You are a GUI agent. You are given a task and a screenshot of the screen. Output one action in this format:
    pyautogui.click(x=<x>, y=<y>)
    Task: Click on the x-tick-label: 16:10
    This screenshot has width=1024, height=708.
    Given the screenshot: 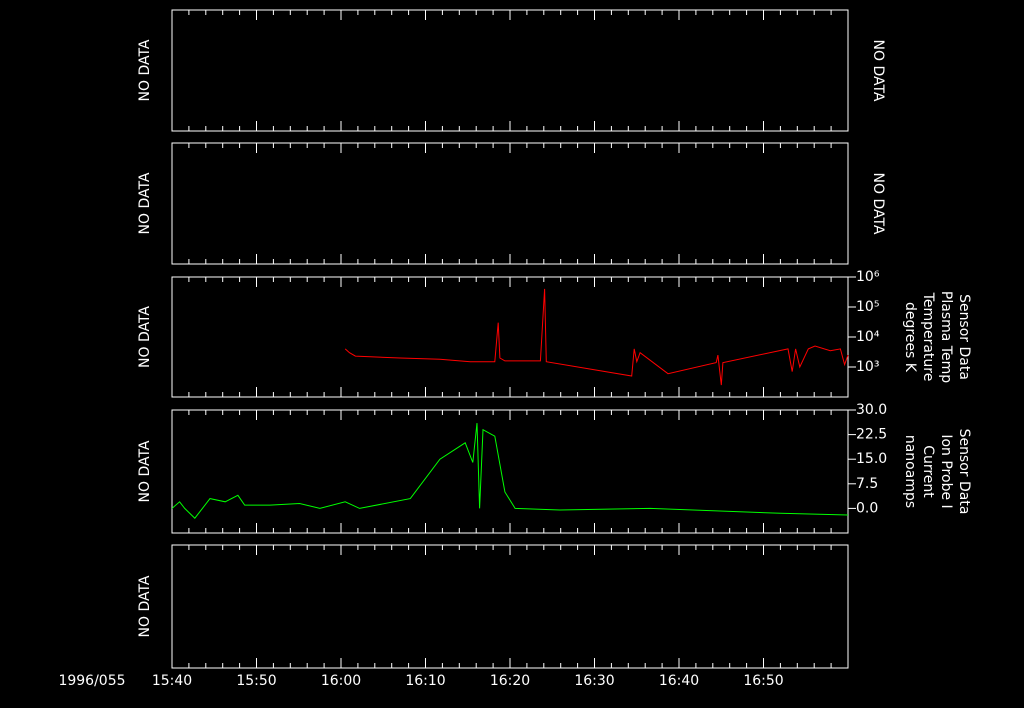 What is the action you would take?
    pyautogui.click(x=425, y=681)
    